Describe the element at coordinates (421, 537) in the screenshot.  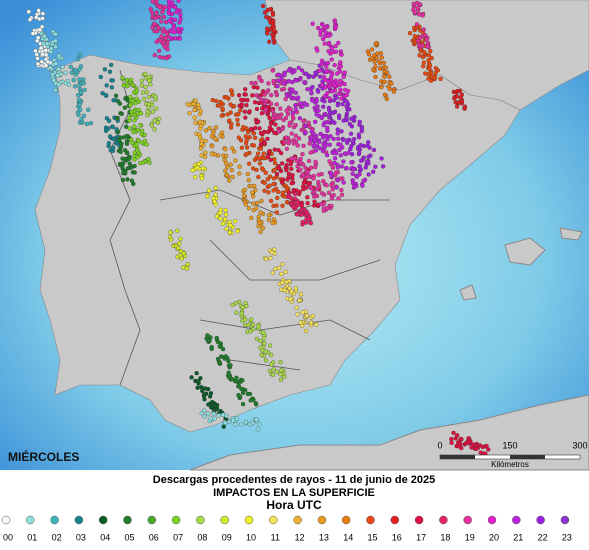
I see `legend-label: 17` at that location.